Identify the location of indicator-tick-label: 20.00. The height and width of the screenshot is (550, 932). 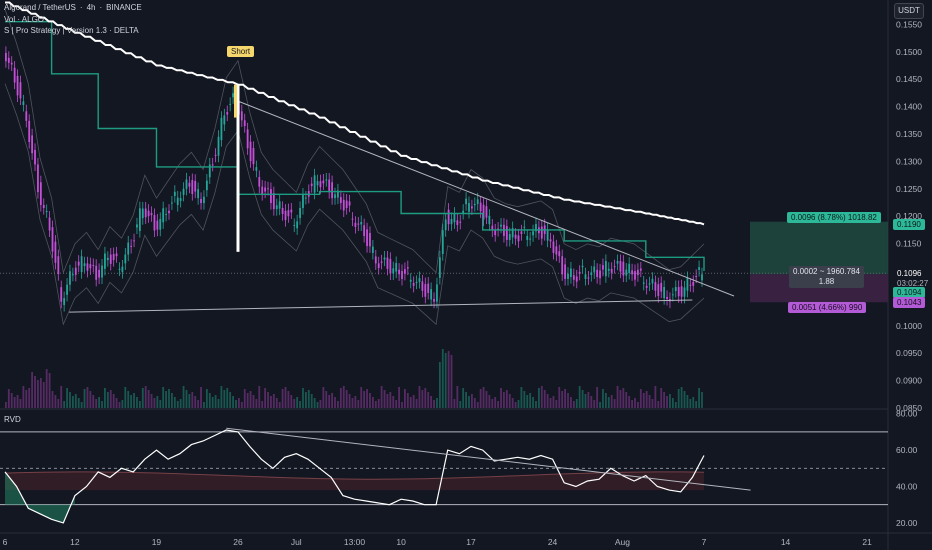
(907, 523).